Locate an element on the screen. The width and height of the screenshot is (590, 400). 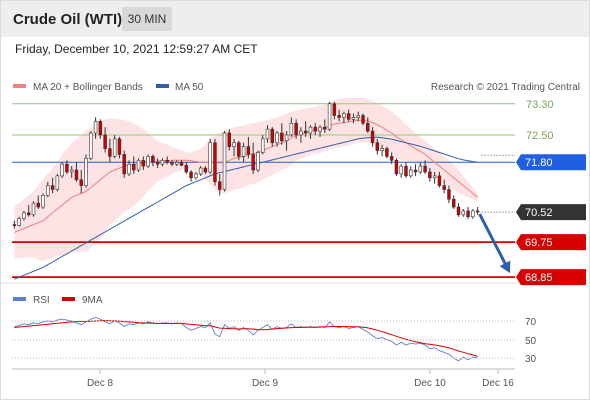
level-tag-label: 71.80 is located at coordinates (539, 163).